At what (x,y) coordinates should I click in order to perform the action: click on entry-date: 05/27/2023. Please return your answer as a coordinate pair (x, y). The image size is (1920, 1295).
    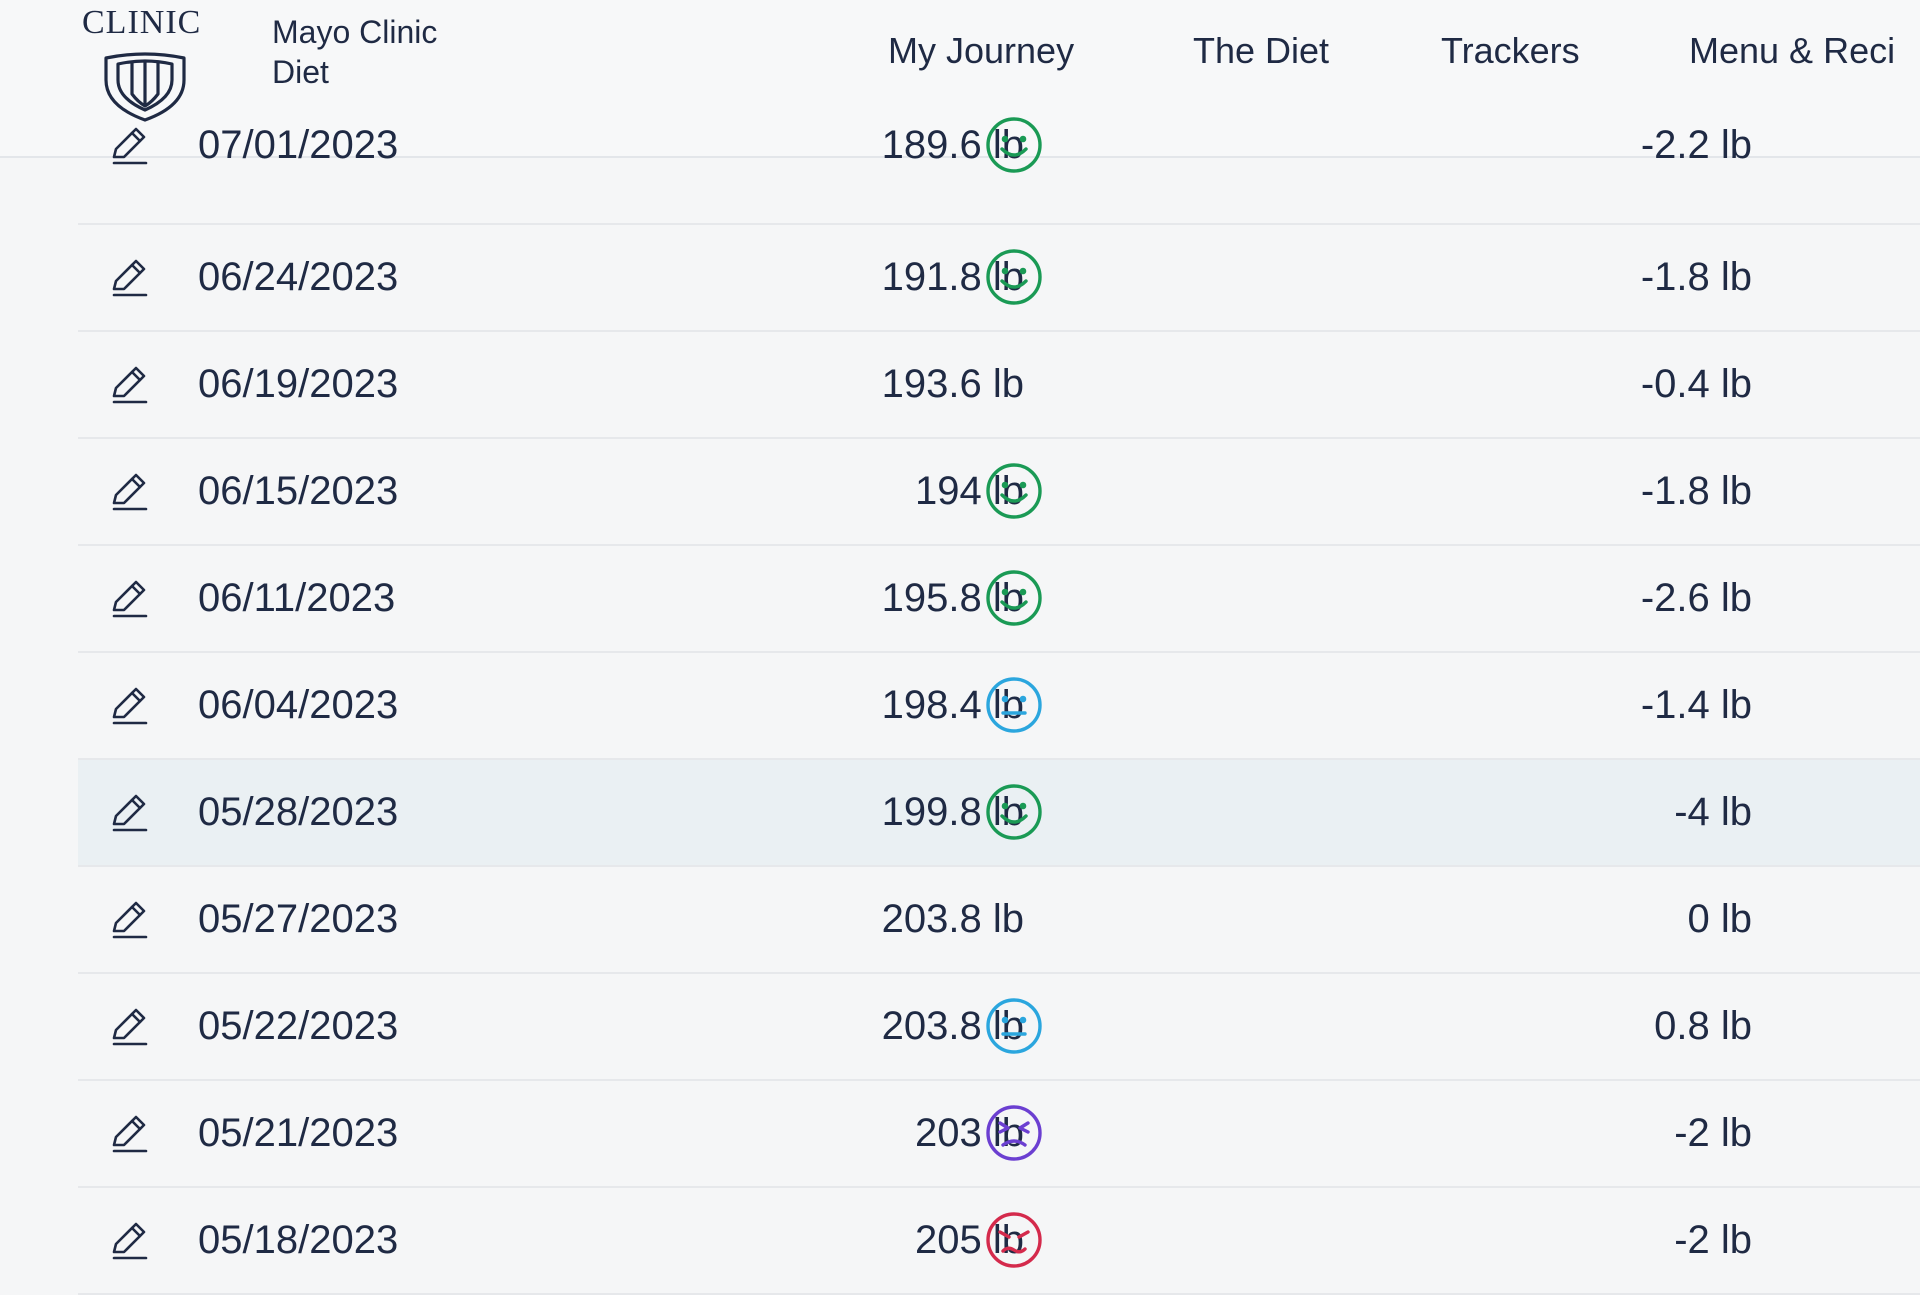
    Looking at the image, I should click on (298, 919).